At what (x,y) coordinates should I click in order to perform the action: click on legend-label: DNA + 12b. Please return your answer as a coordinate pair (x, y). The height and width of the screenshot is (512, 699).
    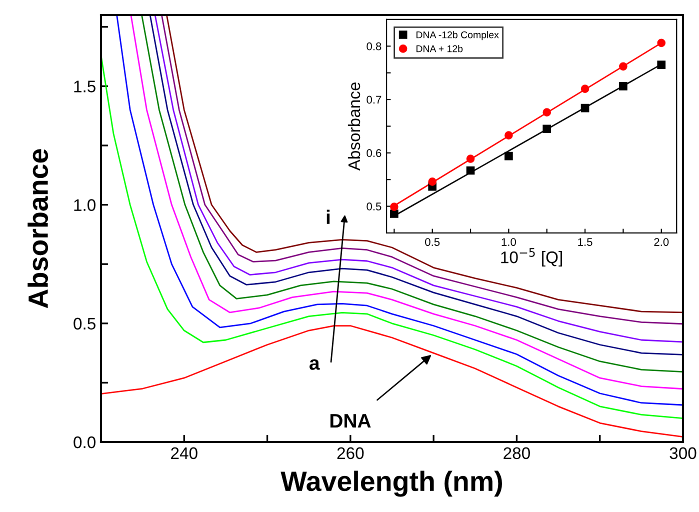
    Looking at the image, I should click on (439, 48).